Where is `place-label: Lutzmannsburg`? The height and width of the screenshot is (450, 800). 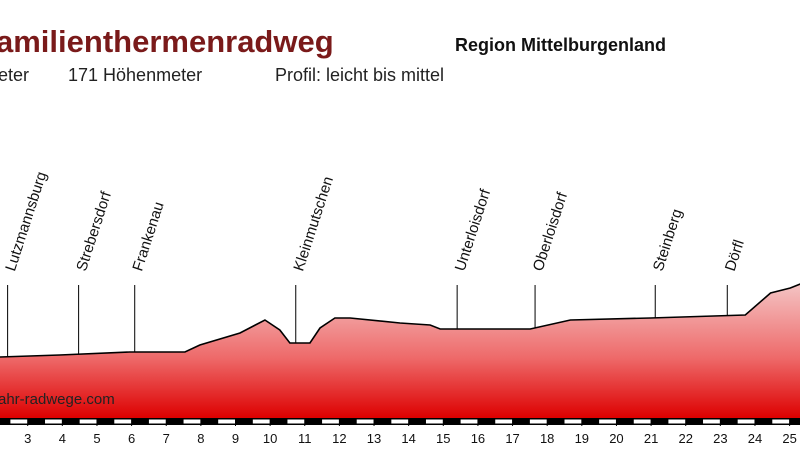 place-label: Lutzmannsburg is located at coordinates (26, 222).